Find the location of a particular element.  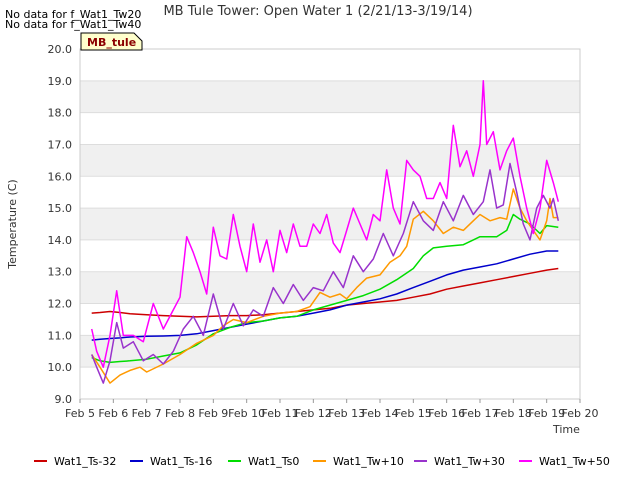

legend-label: Wat1_Ts-32 is located at coordinates (85, 461).